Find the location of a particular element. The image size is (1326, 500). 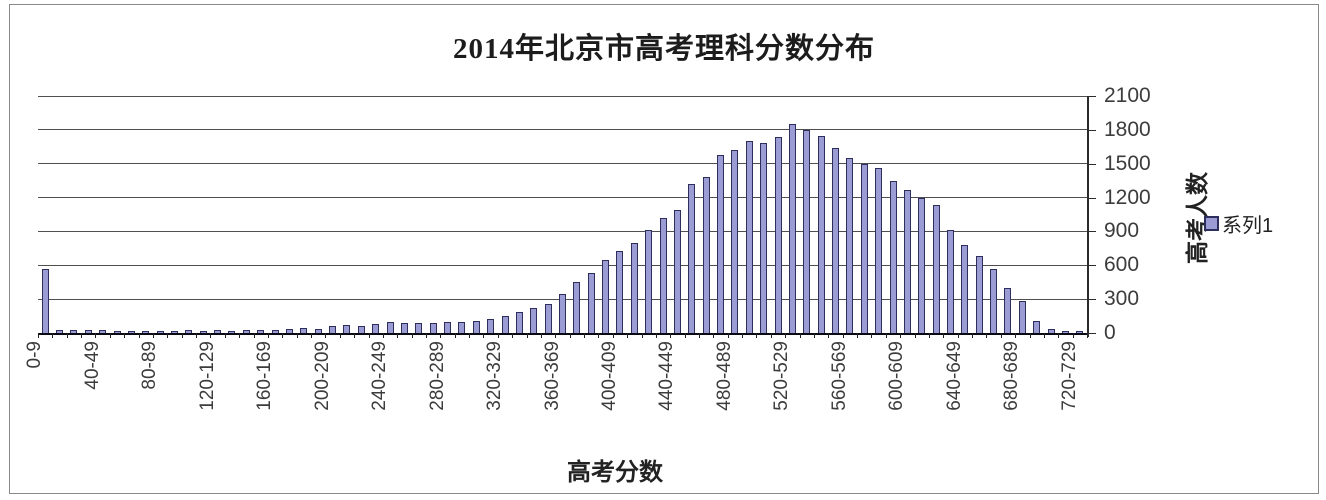

y-tick-label: 0 is located at coordinates (1110, 332).